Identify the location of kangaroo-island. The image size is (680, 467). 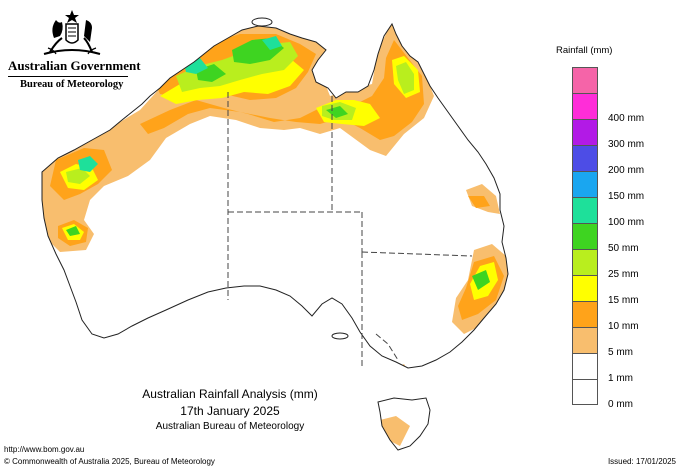
(340, 336).